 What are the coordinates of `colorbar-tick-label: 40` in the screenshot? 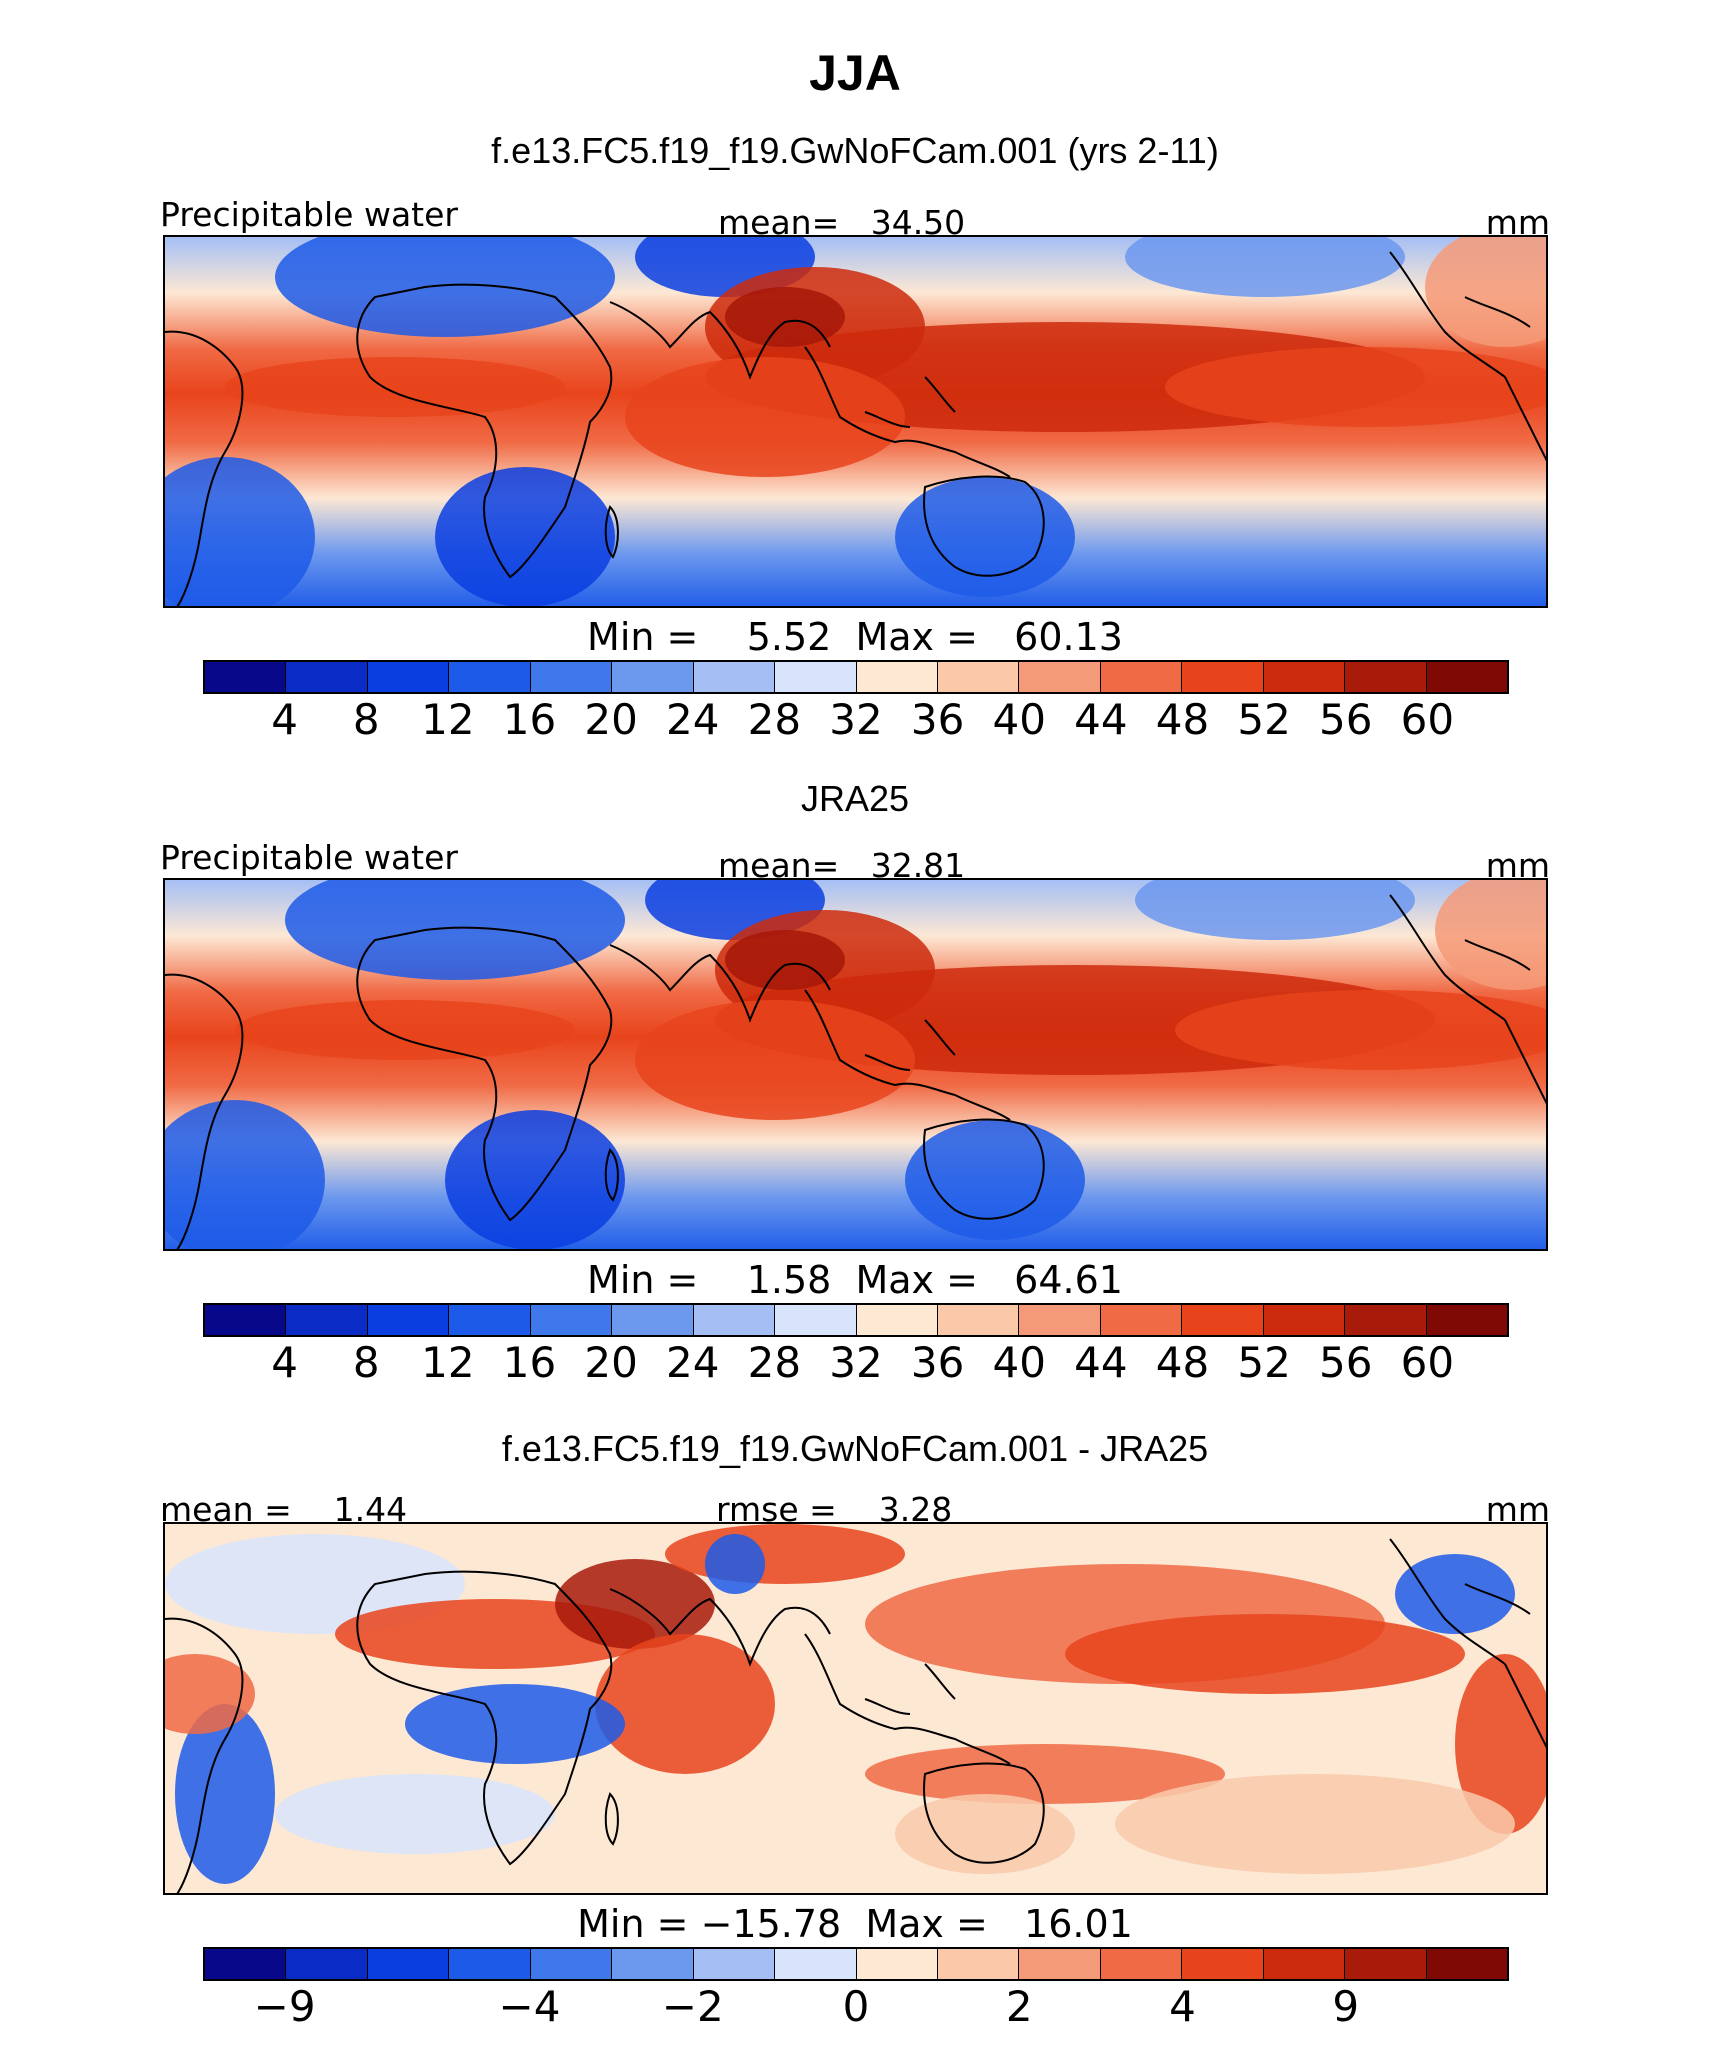 It's located at (1019, 1362).